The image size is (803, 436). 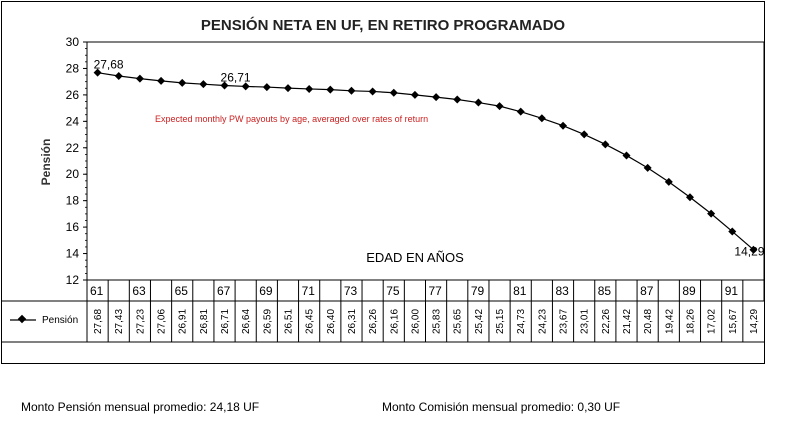 I want to click on x-tick-label: 91, so click(x=732, y=291).